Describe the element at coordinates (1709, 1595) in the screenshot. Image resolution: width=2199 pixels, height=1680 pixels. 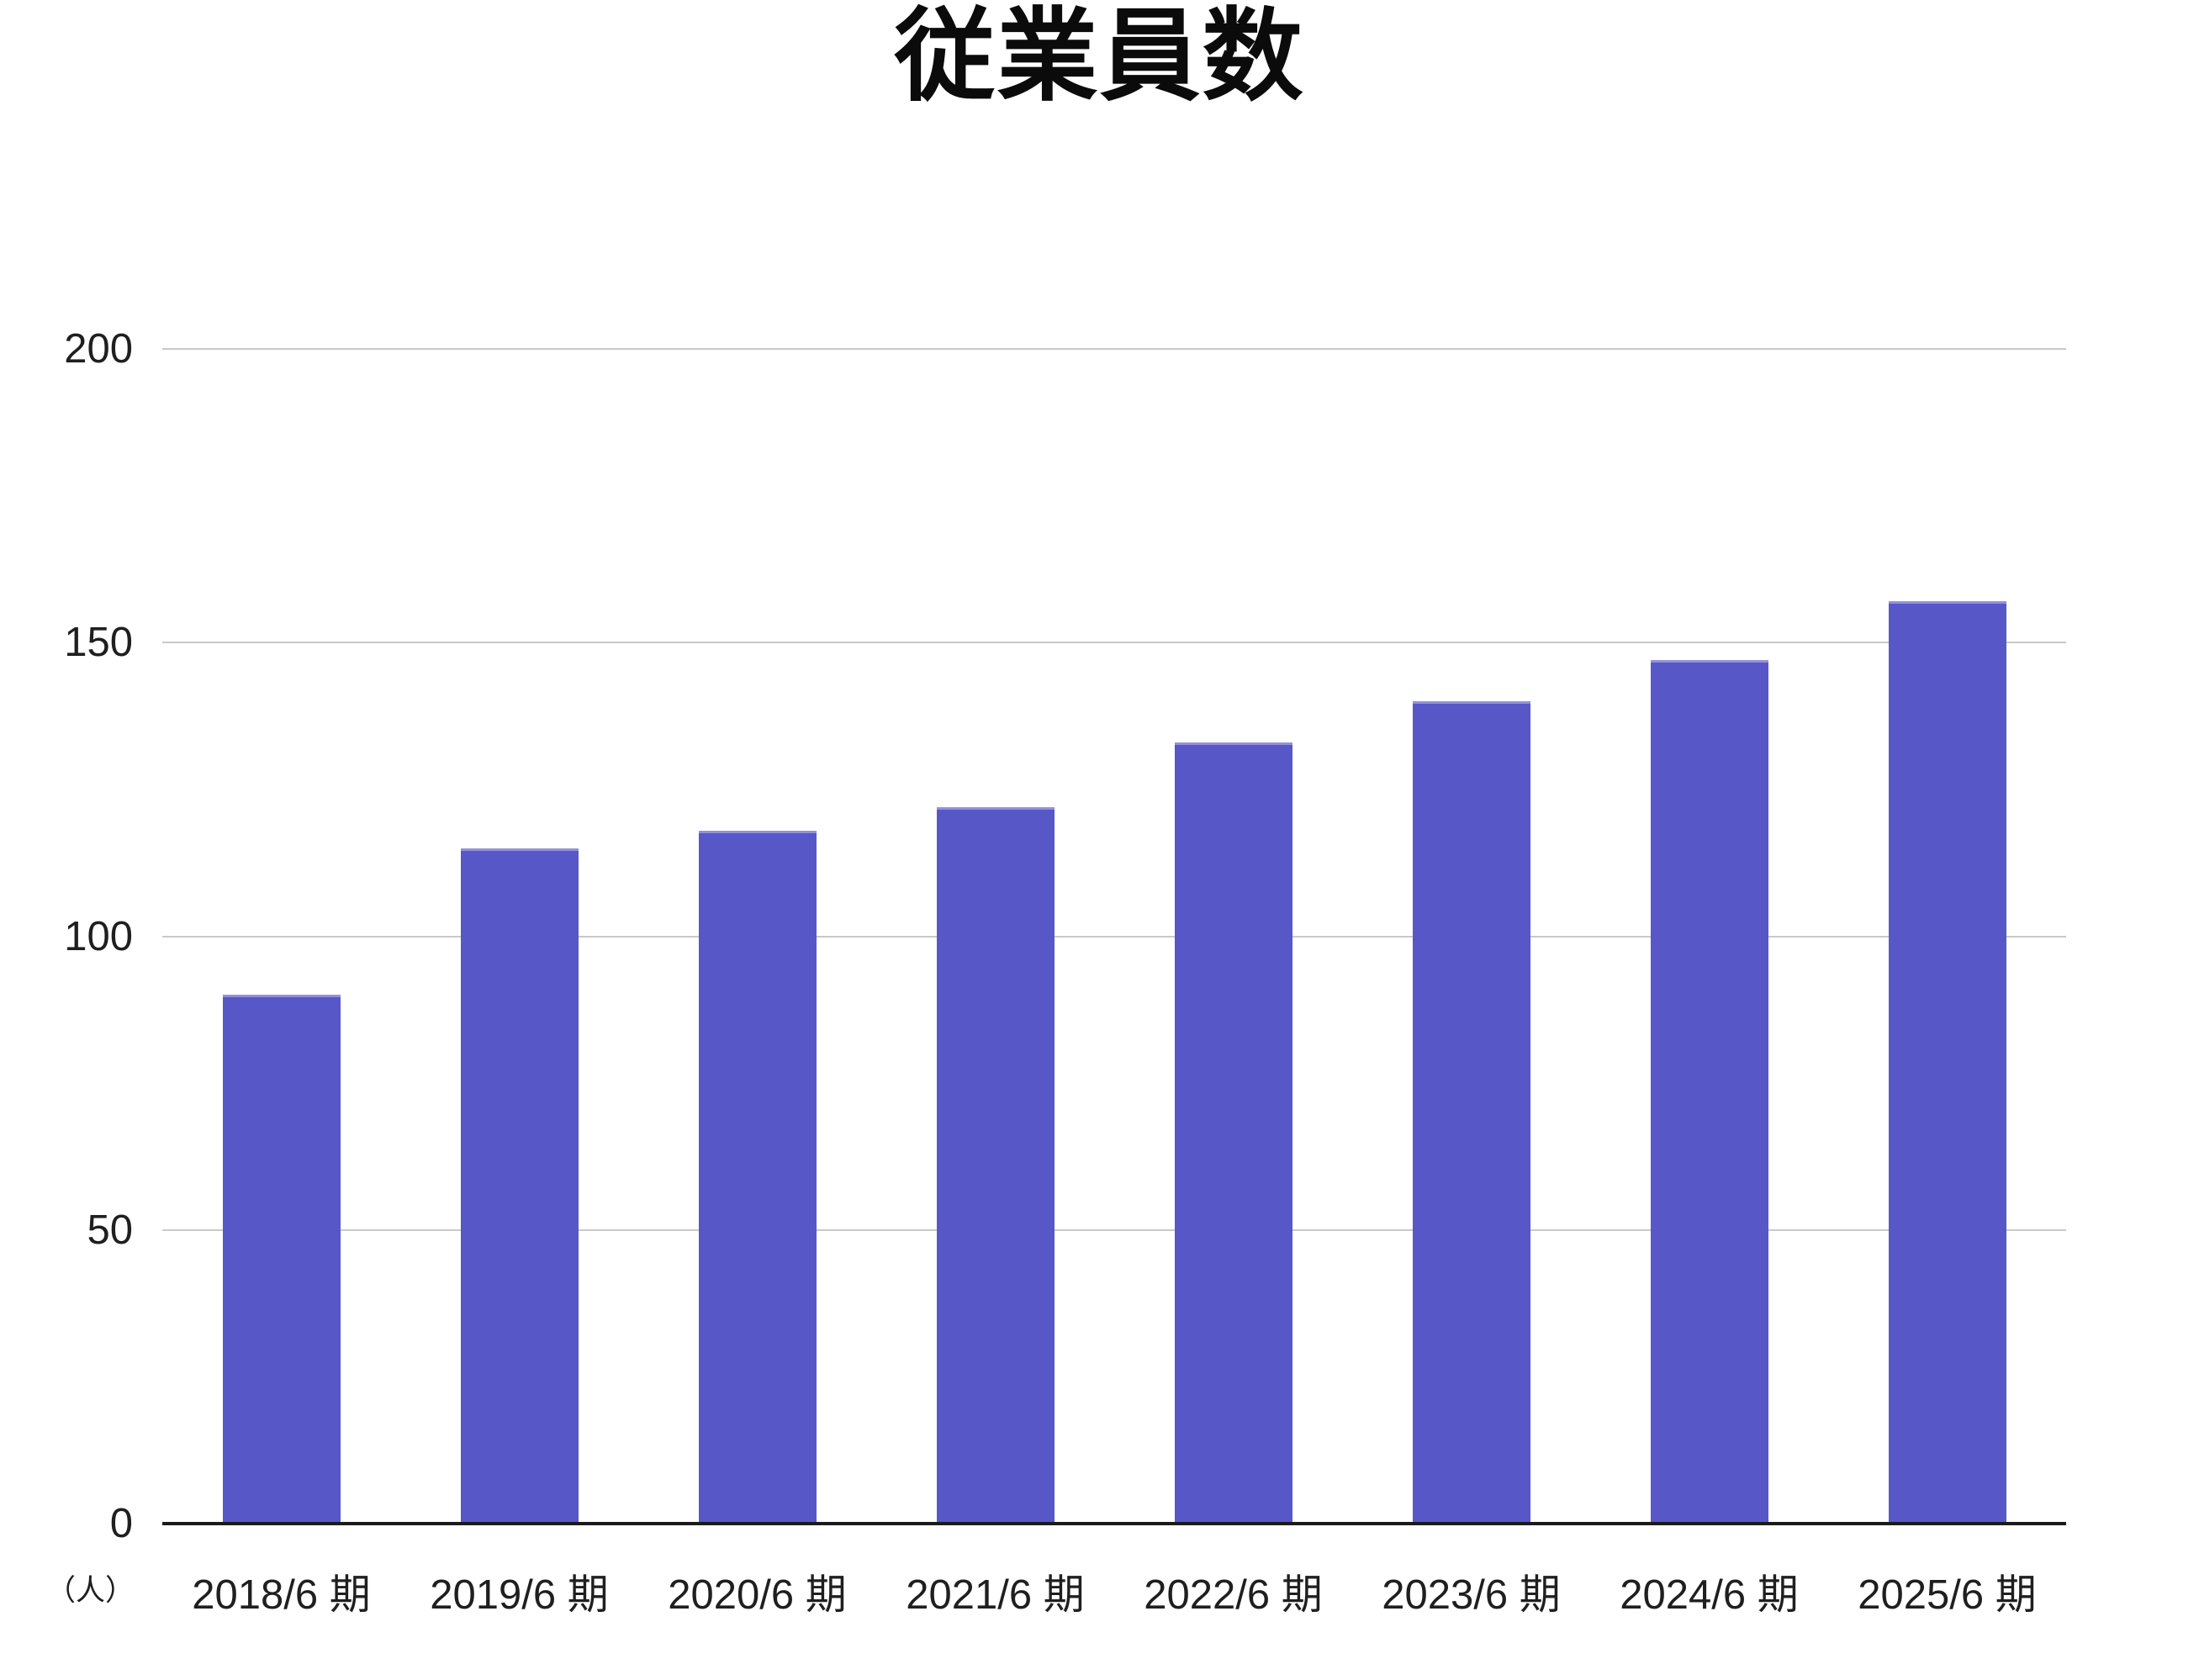
I see `x-tick-label-20246: 2024/6 期` at that location.